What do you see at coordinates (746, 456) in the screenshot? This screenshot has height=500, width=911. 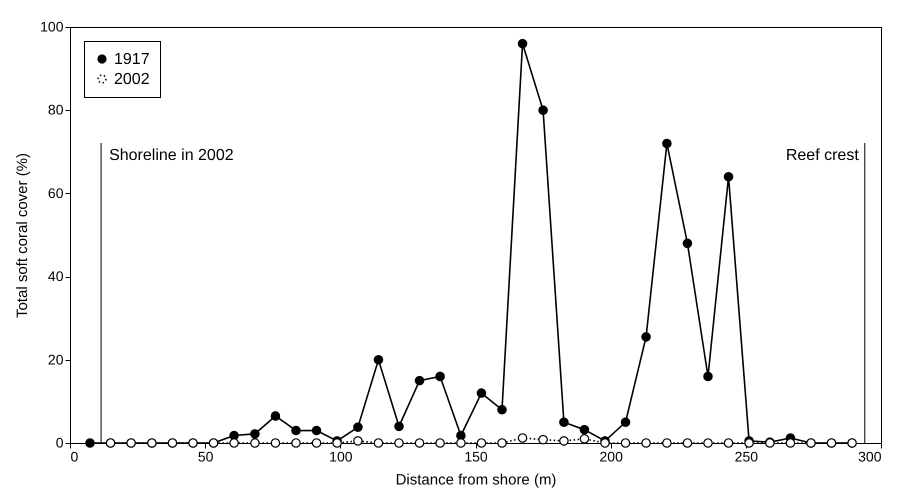 I see `x-tick-label: 250` at bounding box center [746, 456].